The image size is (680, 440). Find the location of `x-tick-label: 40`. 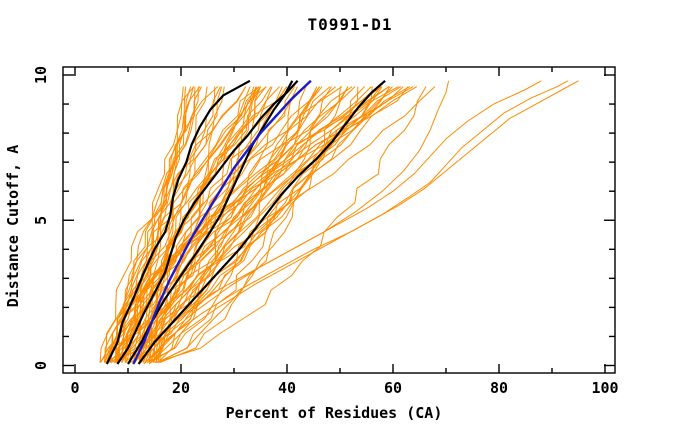

x-tick-label: 40 is located at coordinates (287, 388).